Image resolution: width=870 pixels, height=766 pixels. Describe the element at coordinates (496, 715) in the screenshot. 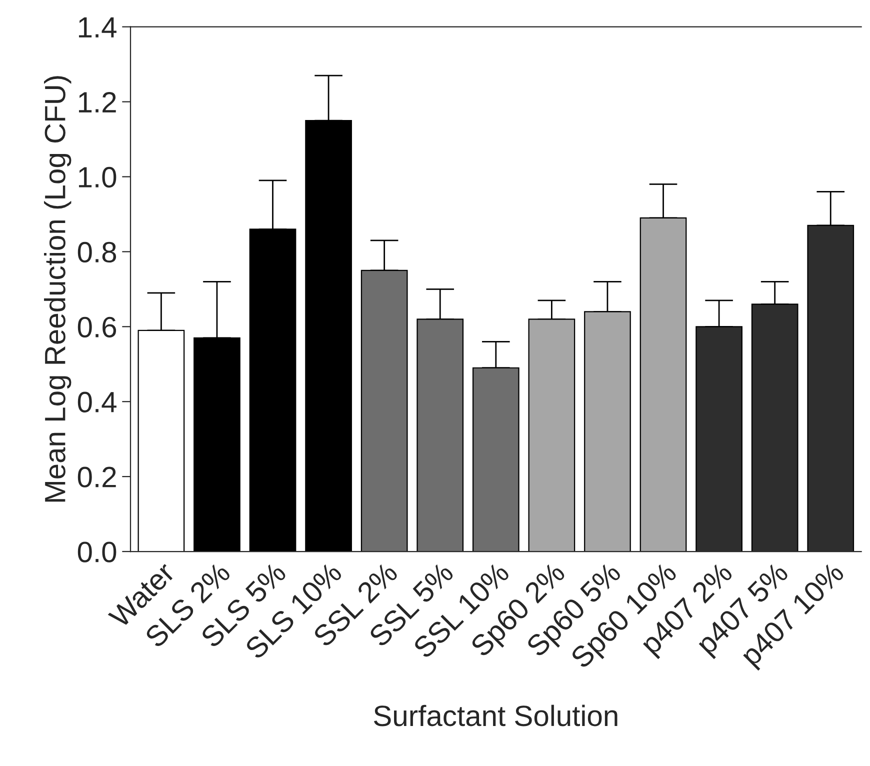

I see `x-axis-title: Surfactant Solution` at that location.